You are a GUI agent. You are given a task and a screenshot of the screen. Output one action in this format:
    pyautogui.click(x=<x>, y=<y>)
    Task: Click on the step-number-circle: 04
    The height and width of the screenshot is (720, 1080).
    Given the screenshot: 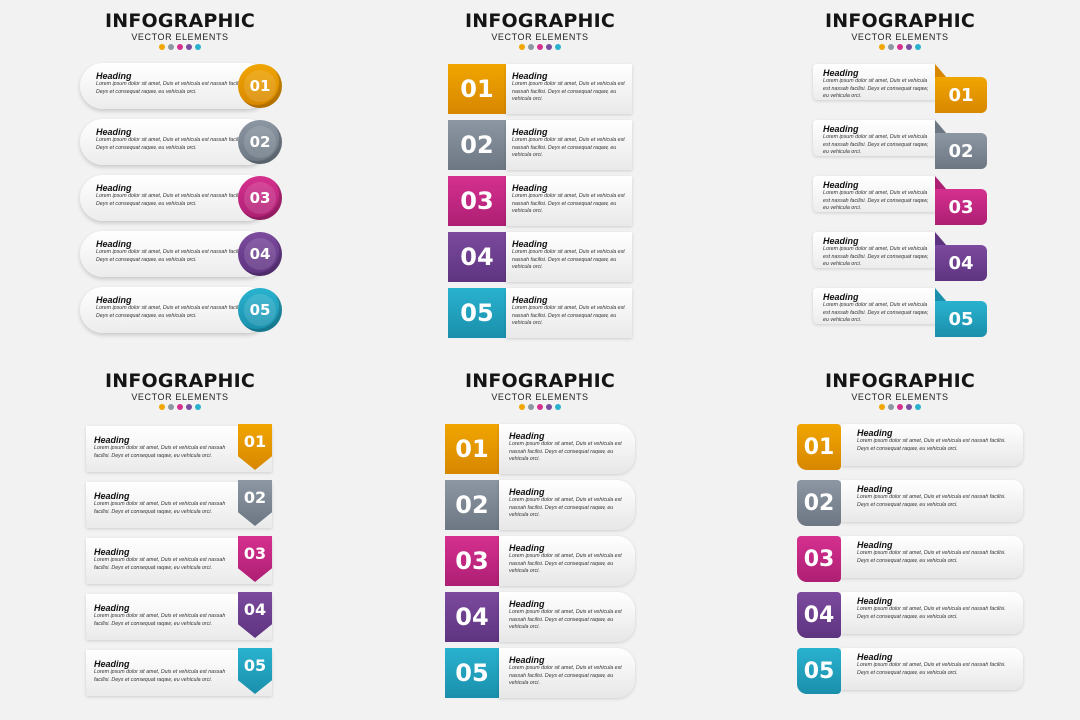 What is the action you would take?
    pyautogui.click(x=260, y=254)
    